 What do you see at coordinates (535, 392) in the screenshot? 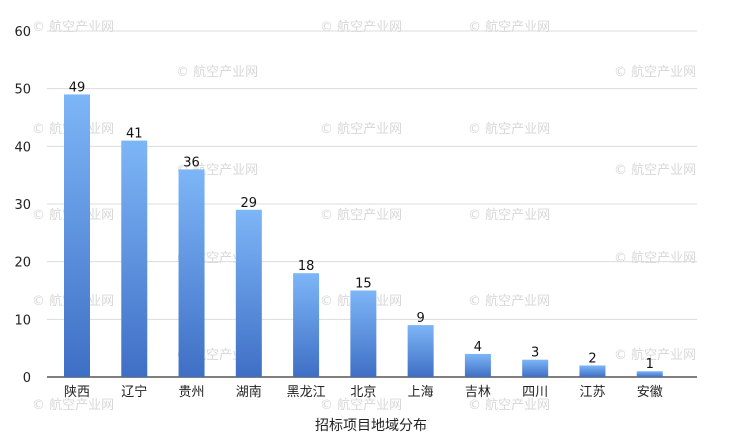
I see `x-category-label: 四川` at bounding box center [535, 392].